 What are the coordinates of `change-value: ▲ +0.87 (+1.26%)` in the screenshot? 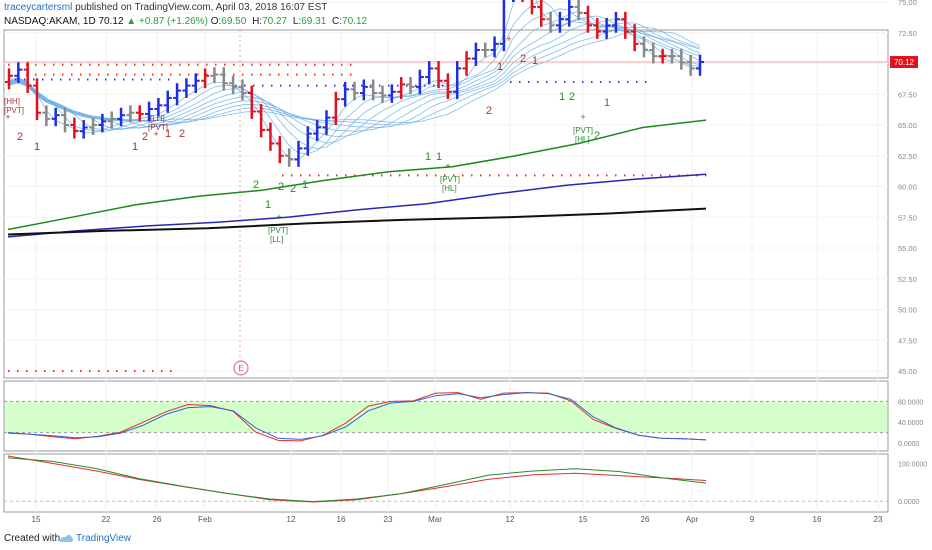 It's located at (167, 21).